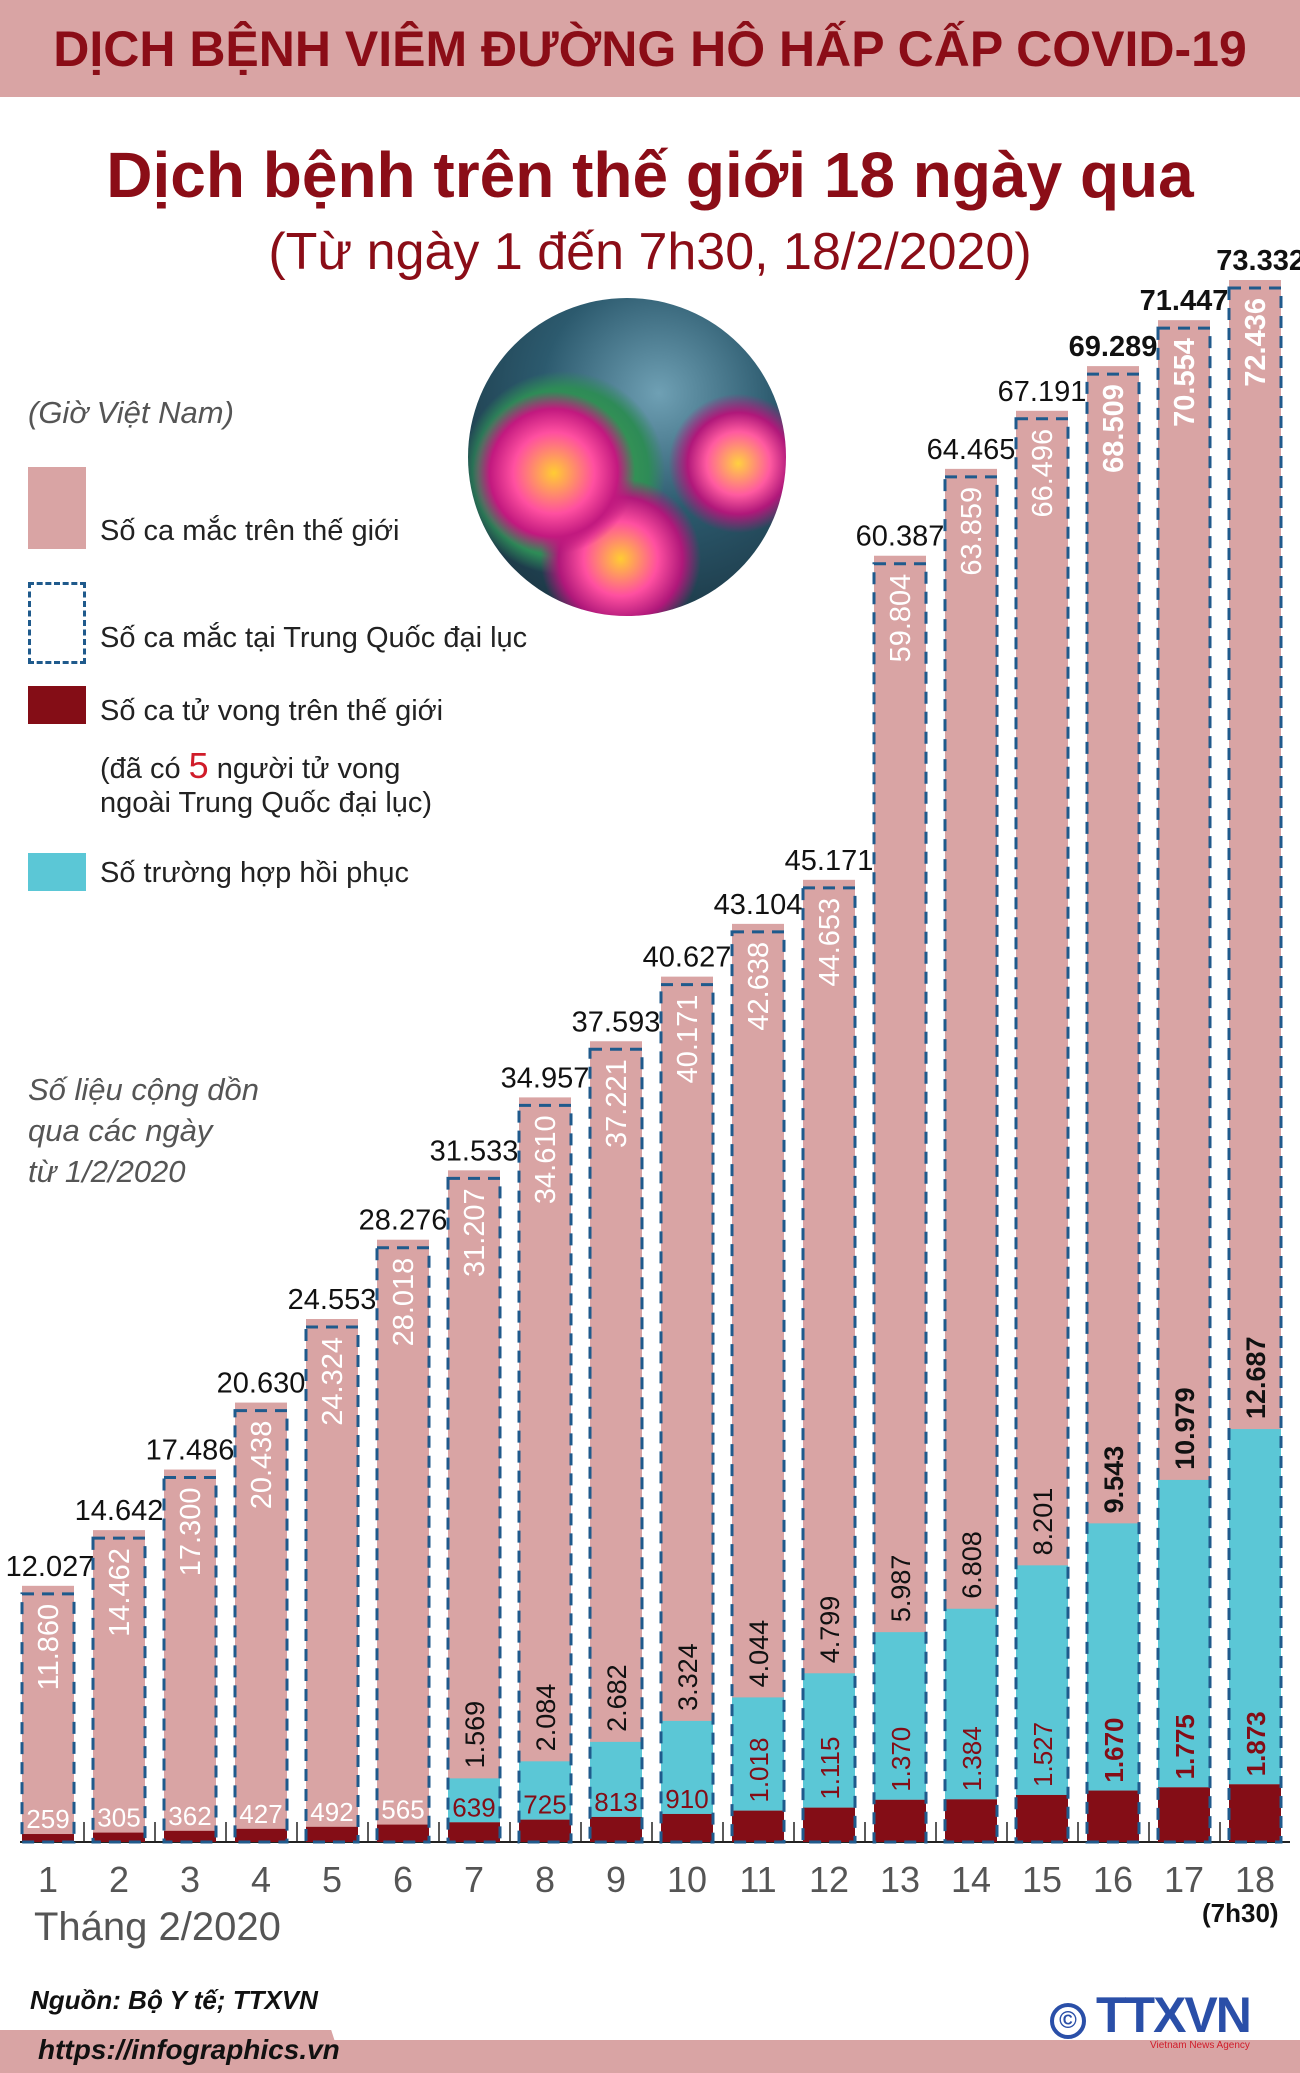  Describe the element at coordinates (118, 1818) in the screenshot. I see `deaths-label: 305` at that location.